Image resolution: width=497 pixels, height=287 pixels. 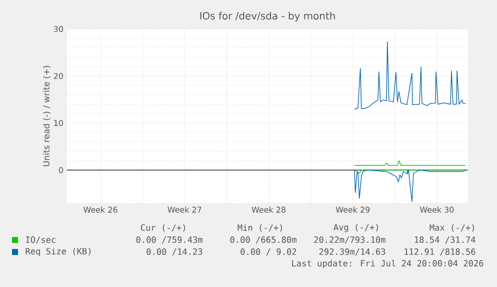 What do you see at coordinates (174, 252) in the screenshot?
I see `text: 0.00 /14.23` at bounding box center [174, 252].